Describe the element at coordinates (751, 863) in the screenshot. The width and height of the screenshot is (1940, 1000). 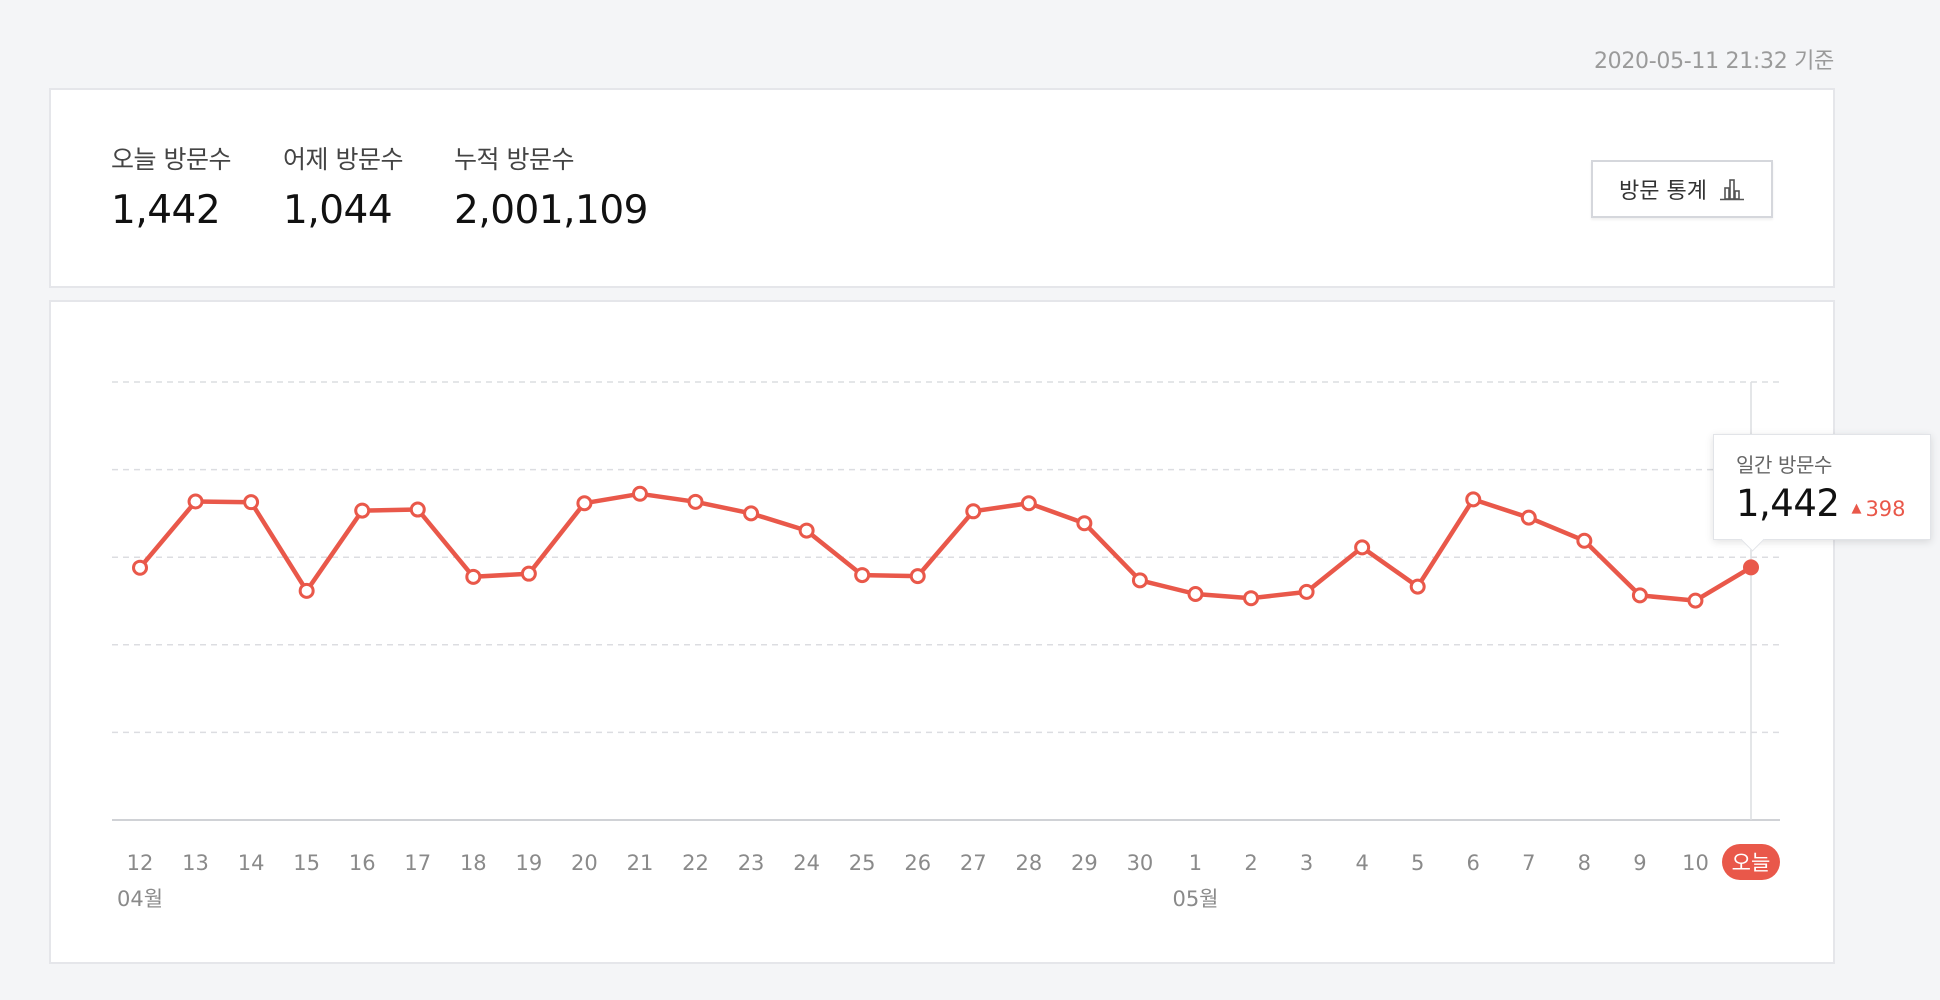
I see `x-tick-label: 23` at that location.